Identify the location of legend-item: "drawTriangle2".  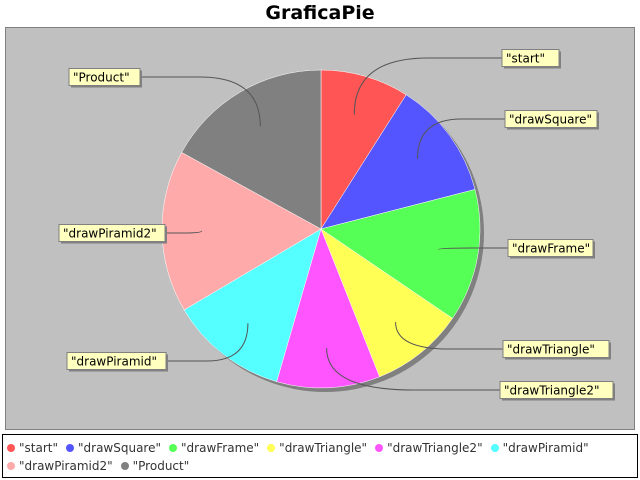
(429, 448).